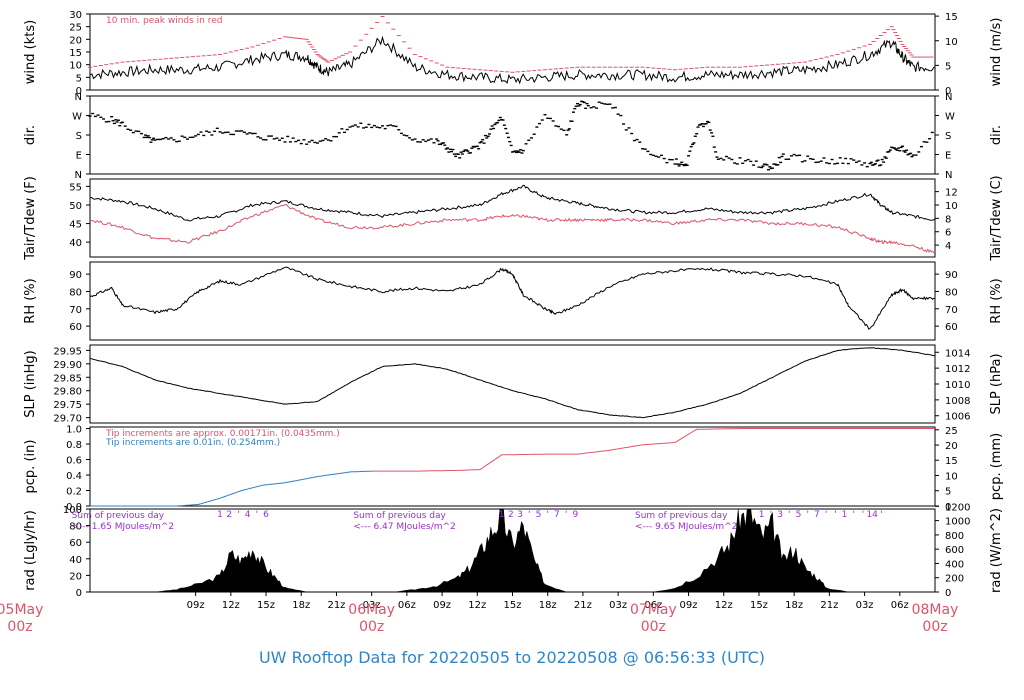 This screenshot has width=1024, height=700. What do you see at coordinates (513, 203) in the screenshot?
I see `series-line-temp-black` at bounding box center [513, 203].